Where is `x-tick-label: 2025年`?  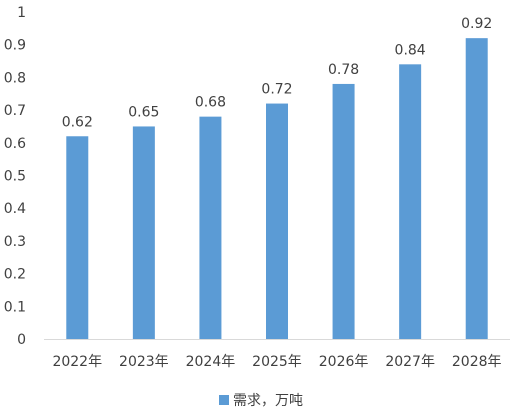 x-tick-label: 2025年 is located at coordinates (277, 362).